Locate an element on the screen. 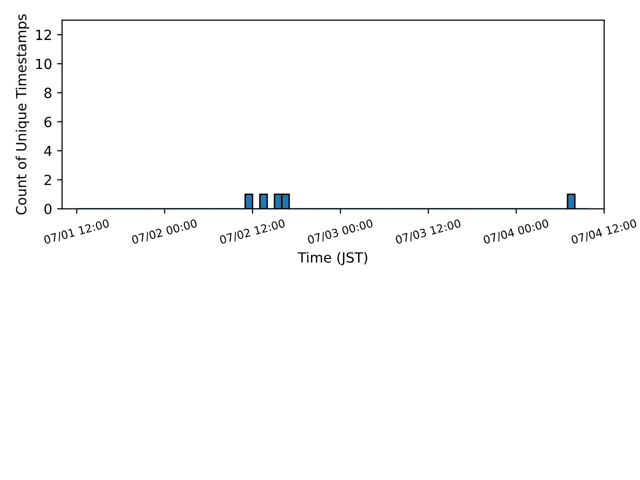  y-tick-label: 12 is located at coordinates (43, 35).